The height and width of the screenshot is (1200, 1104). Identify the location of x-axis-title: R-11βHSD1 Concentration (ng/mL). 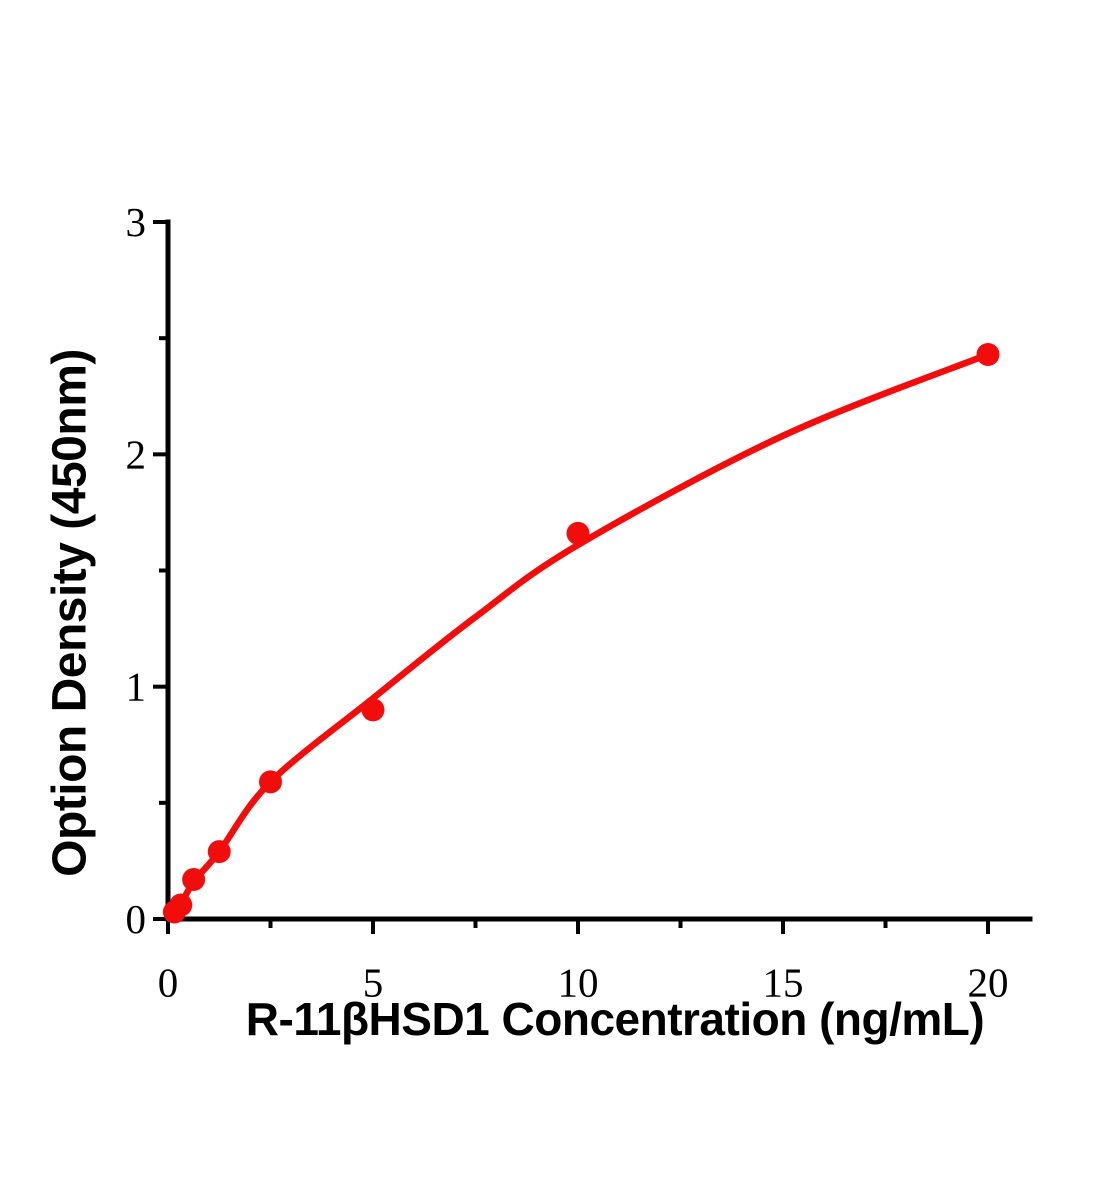
(615, 1019).